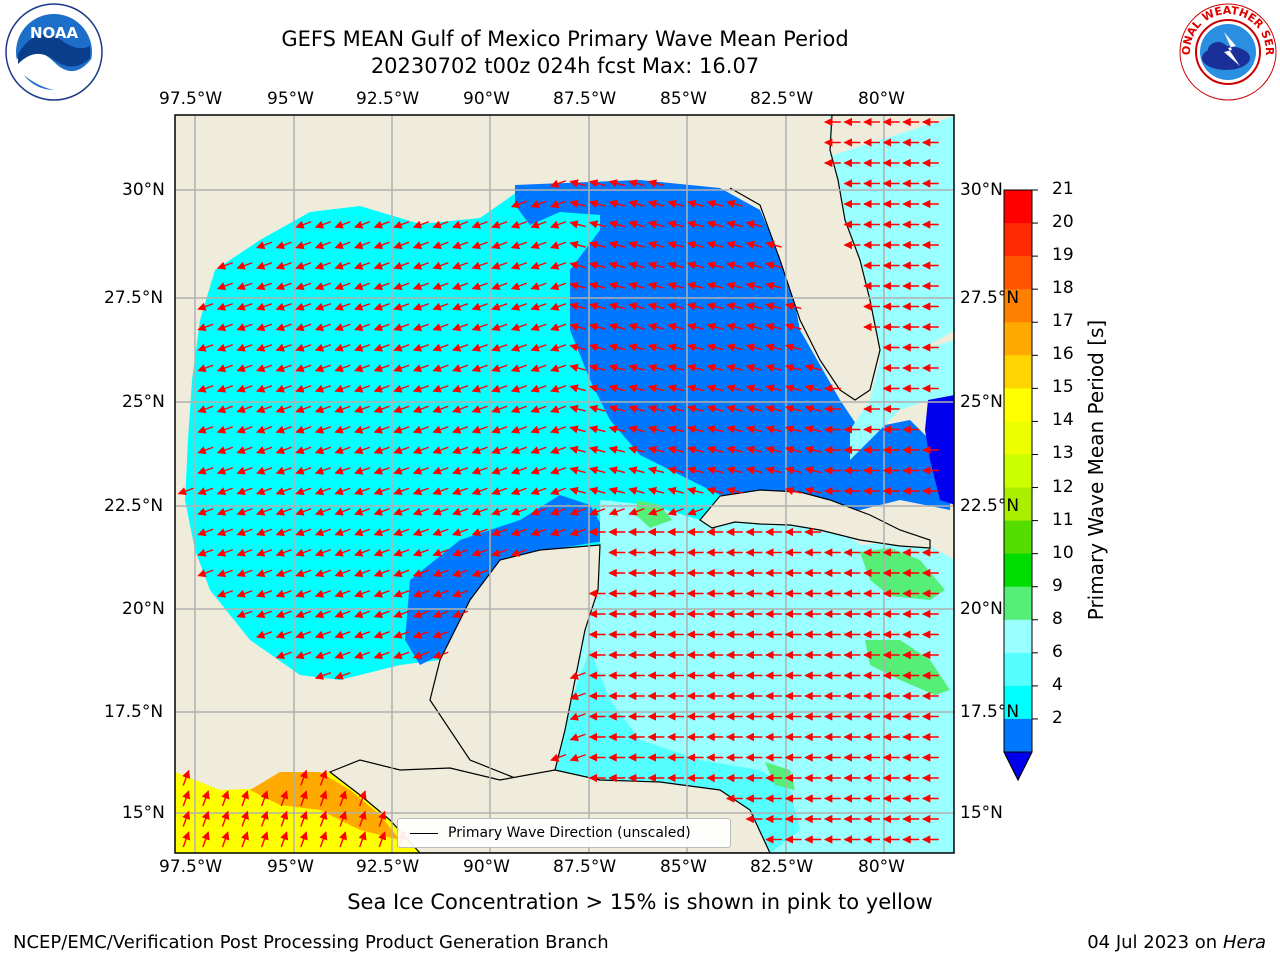 The width and height of the screenshot is (1280, 960). Describe the element at coordinates (325, 806) in the screenshot. I see `pacific-orange-region` at that location.